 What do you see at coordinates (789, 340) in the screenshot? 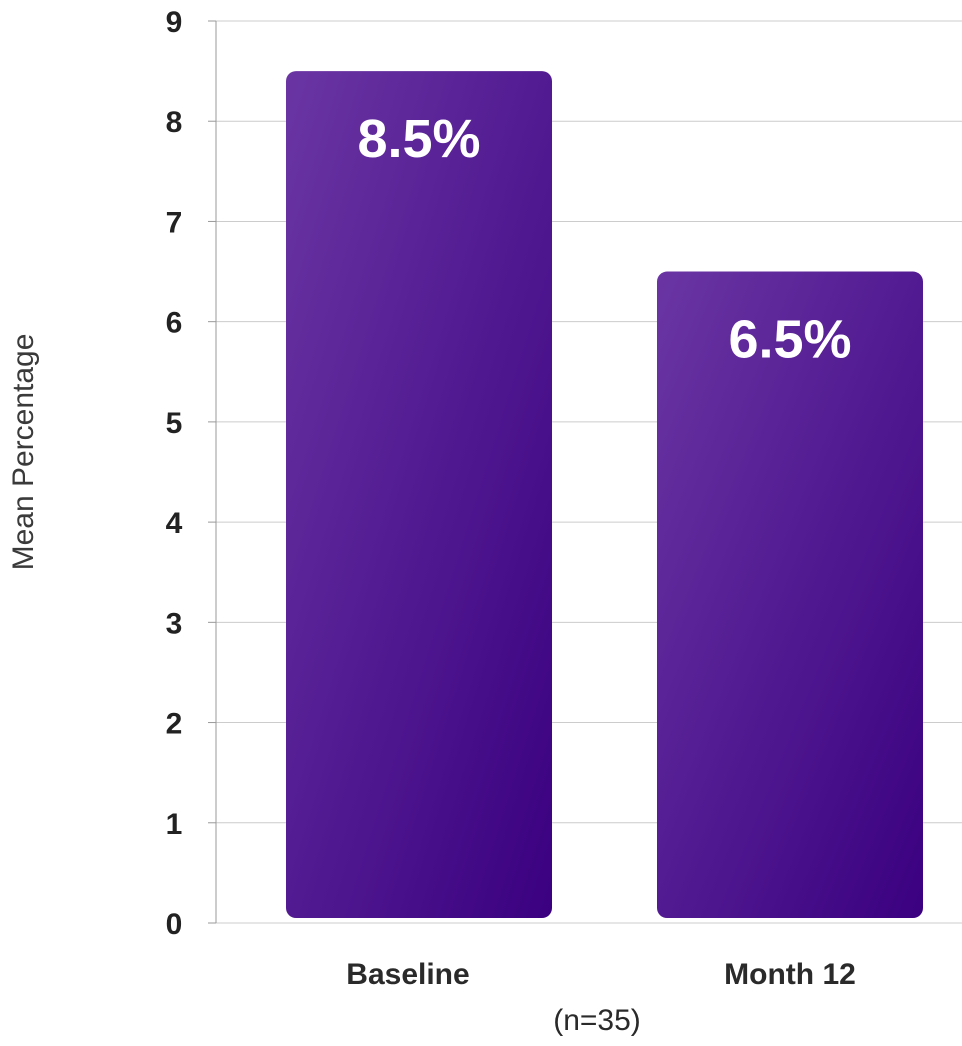
I see `data-label-month-12: 6.5%` at bounding box center [789, 340].